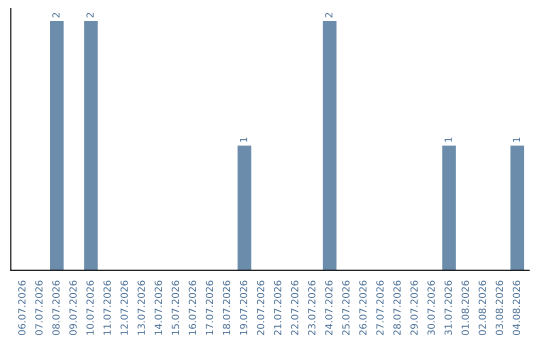 The height and width of the screenshot is (340, 540). What do you see at coordinates (431, 307) in the screenshot?
I see `x-tick-label: 30.07.2026` at bounding box center [431, 307].